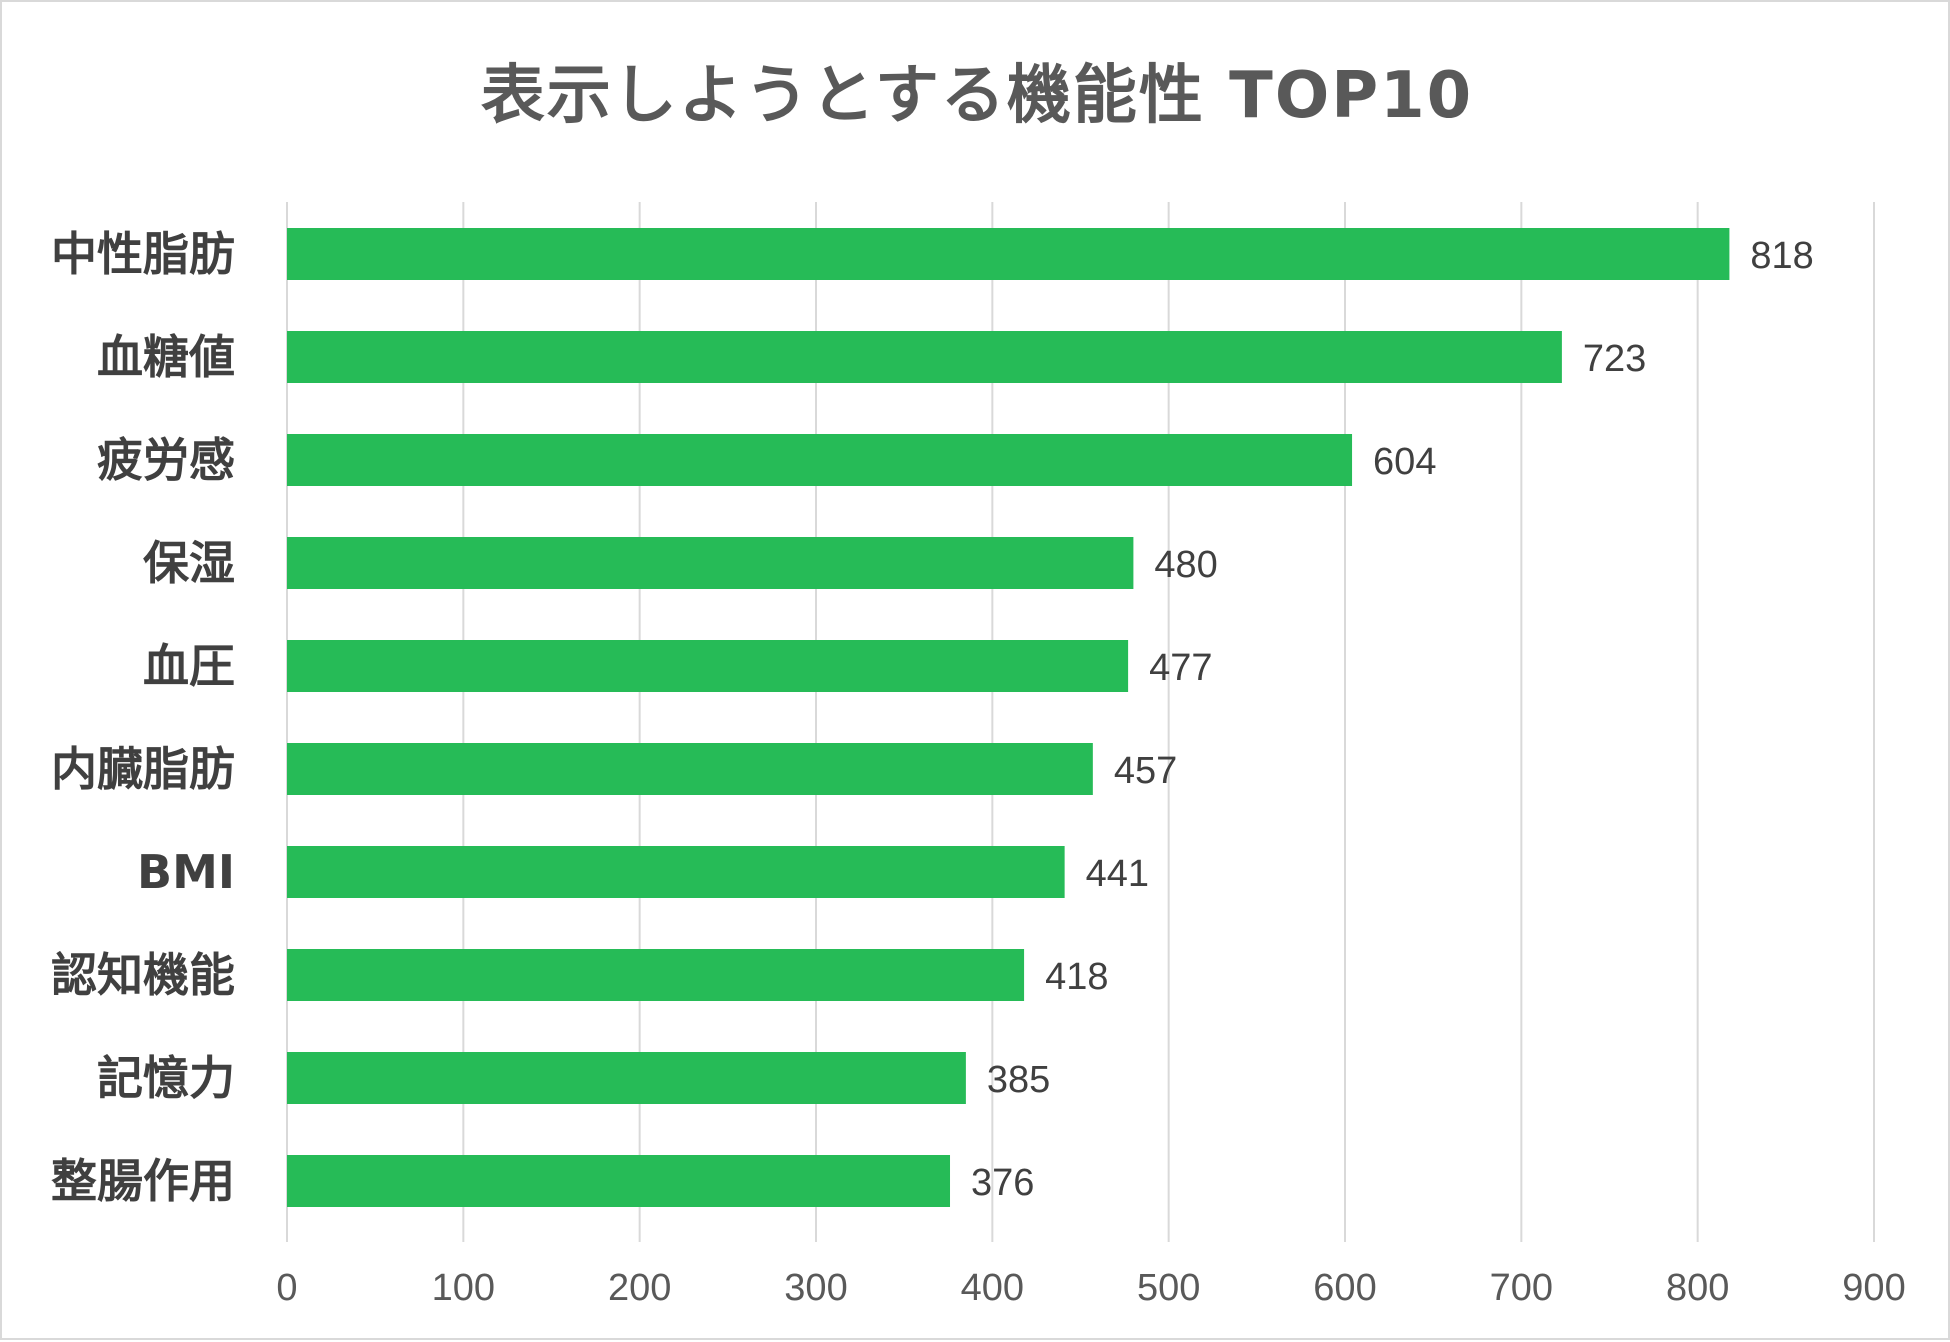 The image size is (1950, 1342). I want to click on x-tick-label: 600, so click(1344, 1288).